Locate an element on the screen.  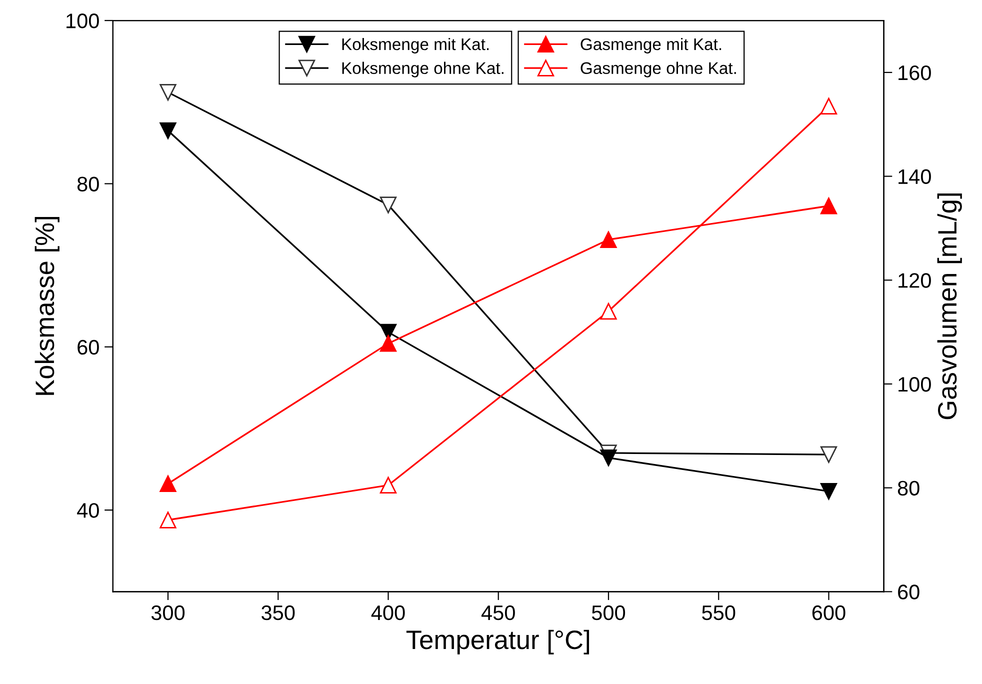
y-tick-label: 60 is located at coordinates (88, 347).